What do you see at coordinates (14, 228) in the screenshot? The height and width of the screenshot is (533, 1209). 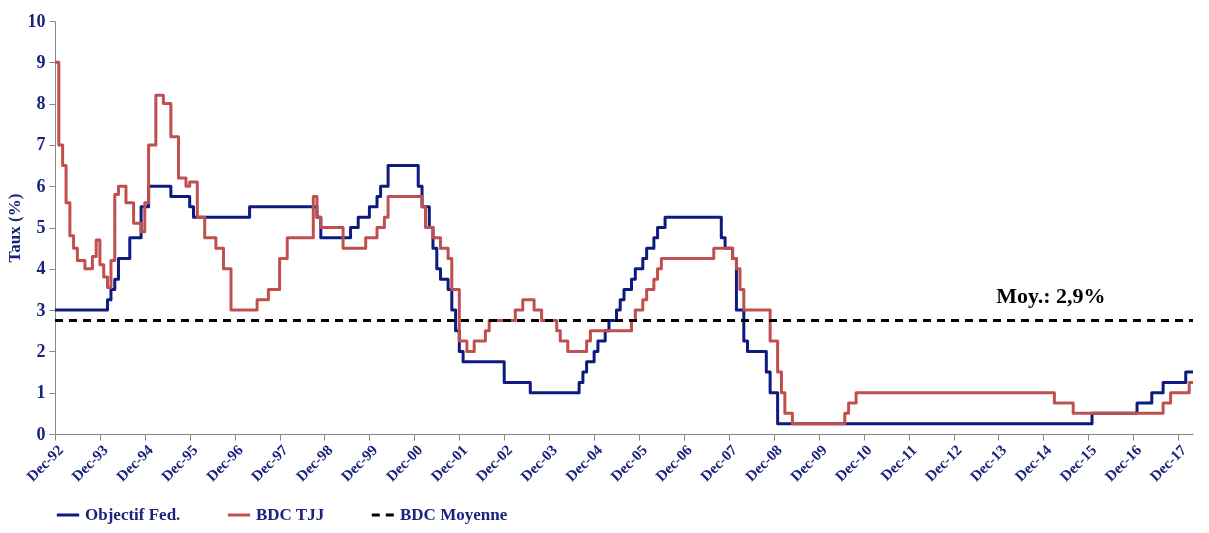 I see `y-axis-title: Taux (%)` at bounding box center [14, 228].